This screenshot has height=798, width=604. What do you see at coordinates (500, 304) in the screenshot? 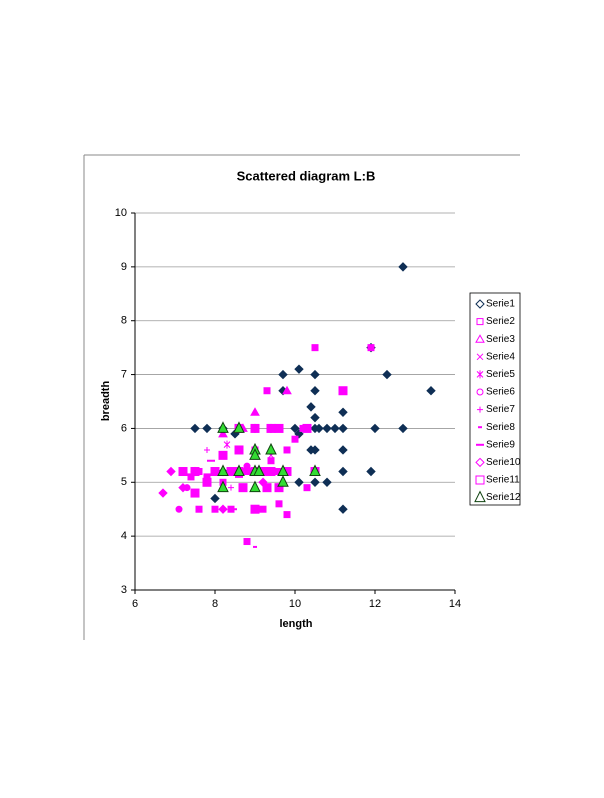
I see `legend-label: Serie1` at bounding box center [500, 304].